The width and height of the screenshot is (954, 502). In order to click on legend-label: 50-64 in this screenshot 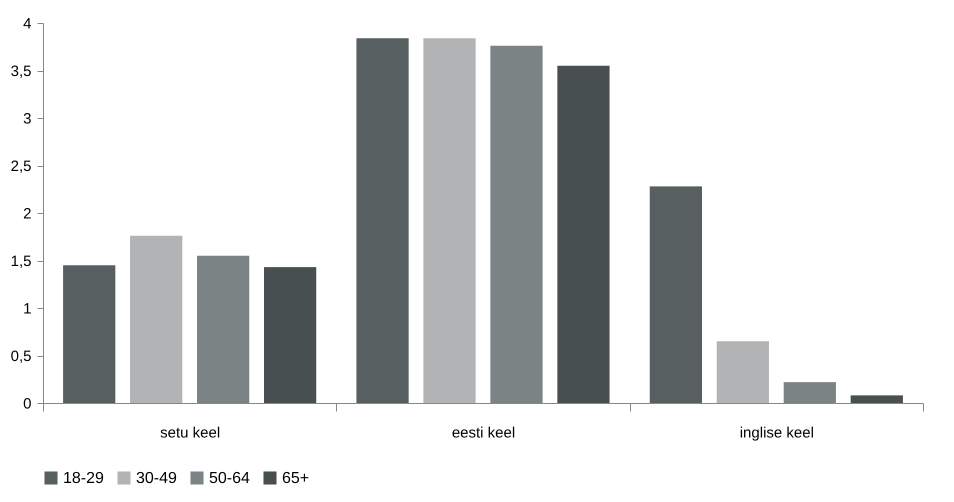, I will do `click(229, 478)`.